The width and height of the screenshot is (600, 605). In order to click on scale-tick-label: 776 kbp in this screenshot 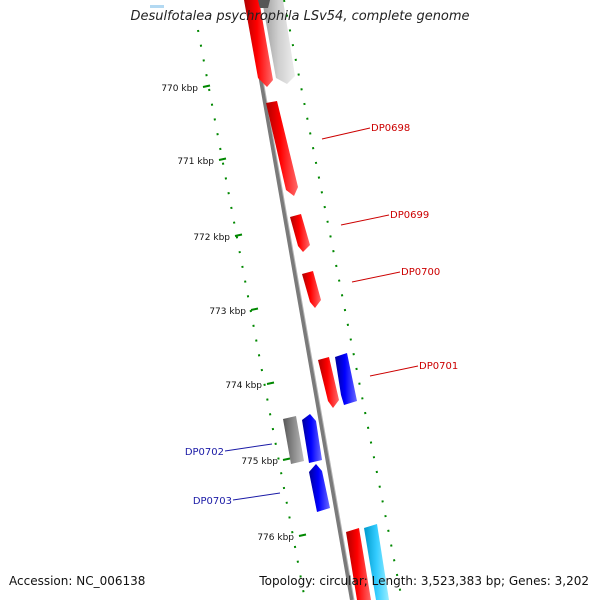, I will do `click(275, 538)`.